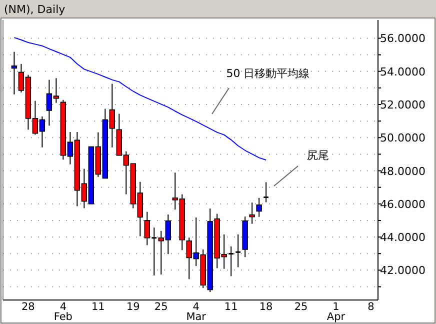 The image size is (436, 324). Describe the element at coordinates (403, 138) in the screenshot. I see `y-tick-label: 50.0000` at that location.